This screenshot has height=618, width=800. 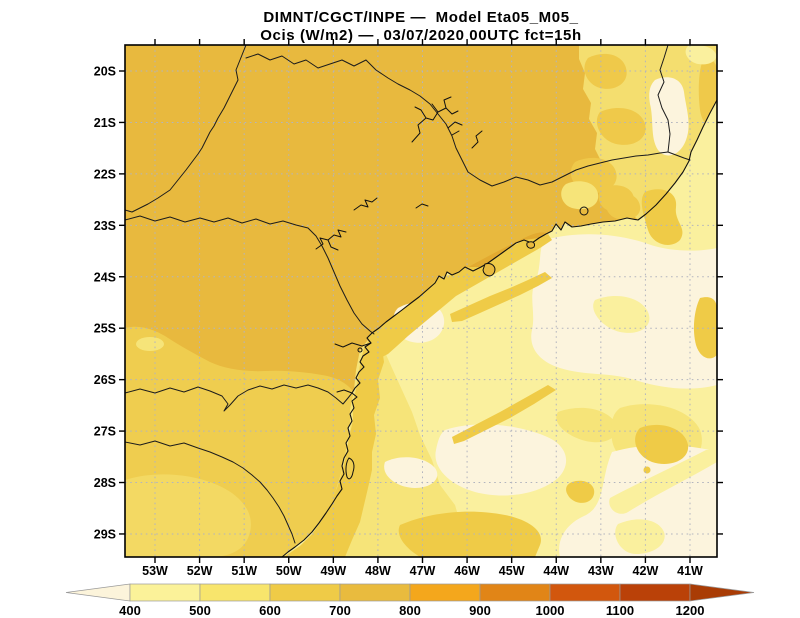 I want to click on lake-furnas, so click(x=437, y=119).